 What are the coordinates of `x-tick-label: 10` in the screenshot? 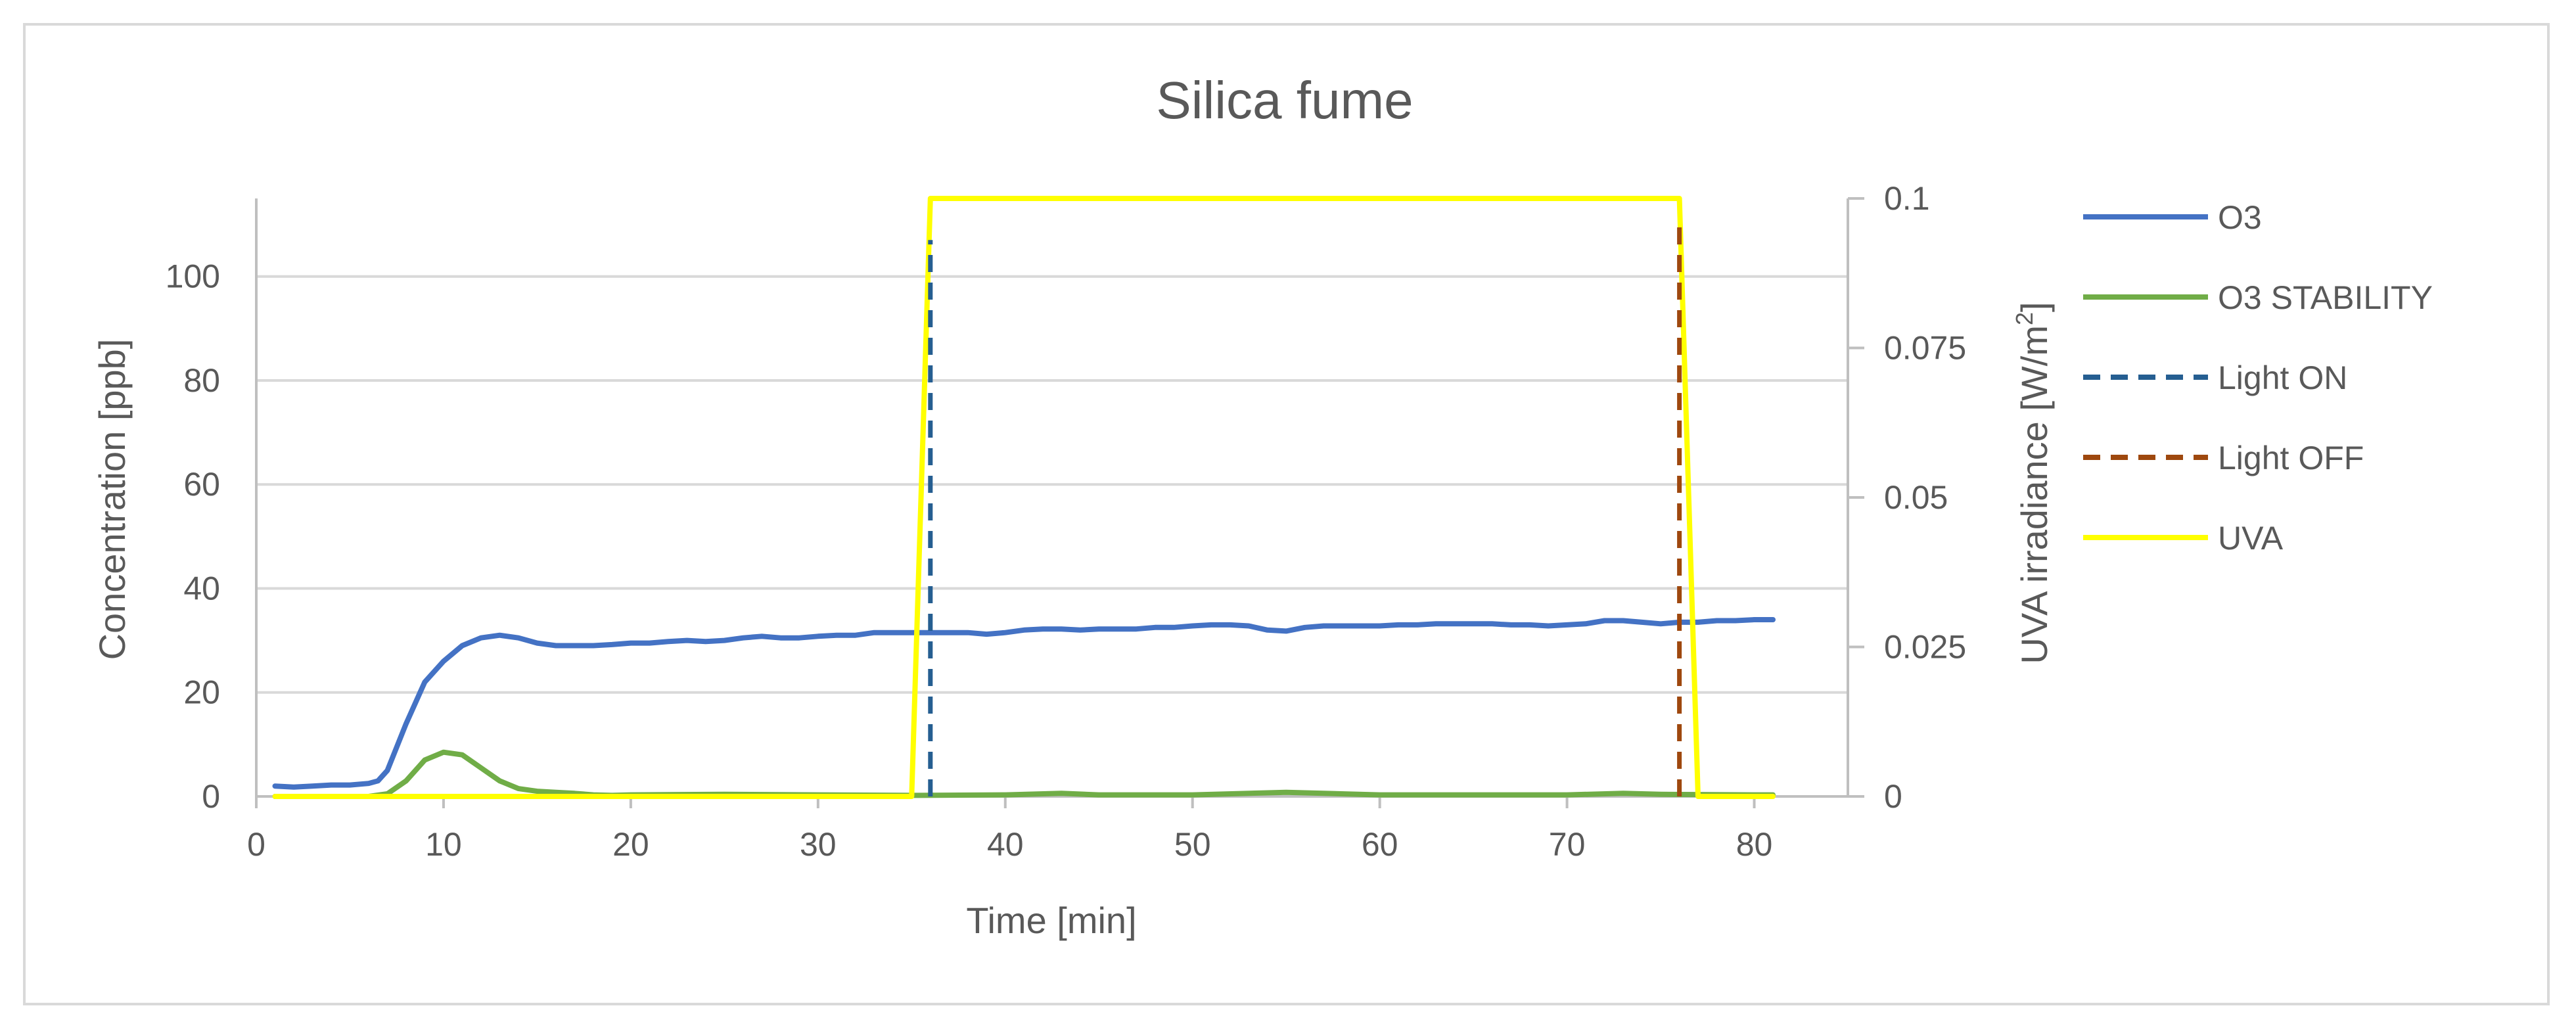 It's located at (443, 844).